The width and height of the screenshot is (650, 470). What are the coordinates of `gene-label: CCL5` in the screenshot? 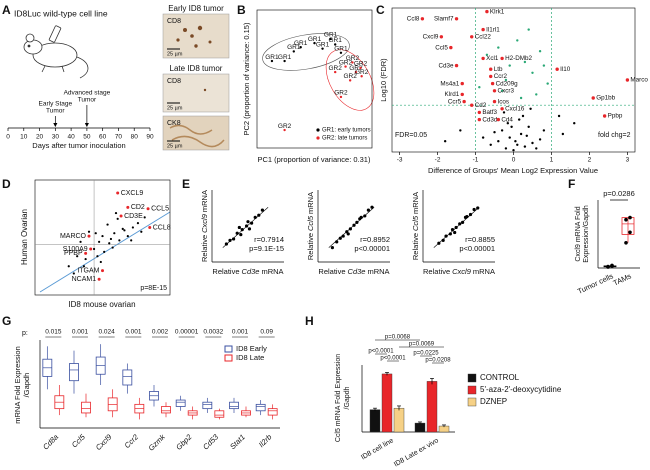 It's located at (160, 209).